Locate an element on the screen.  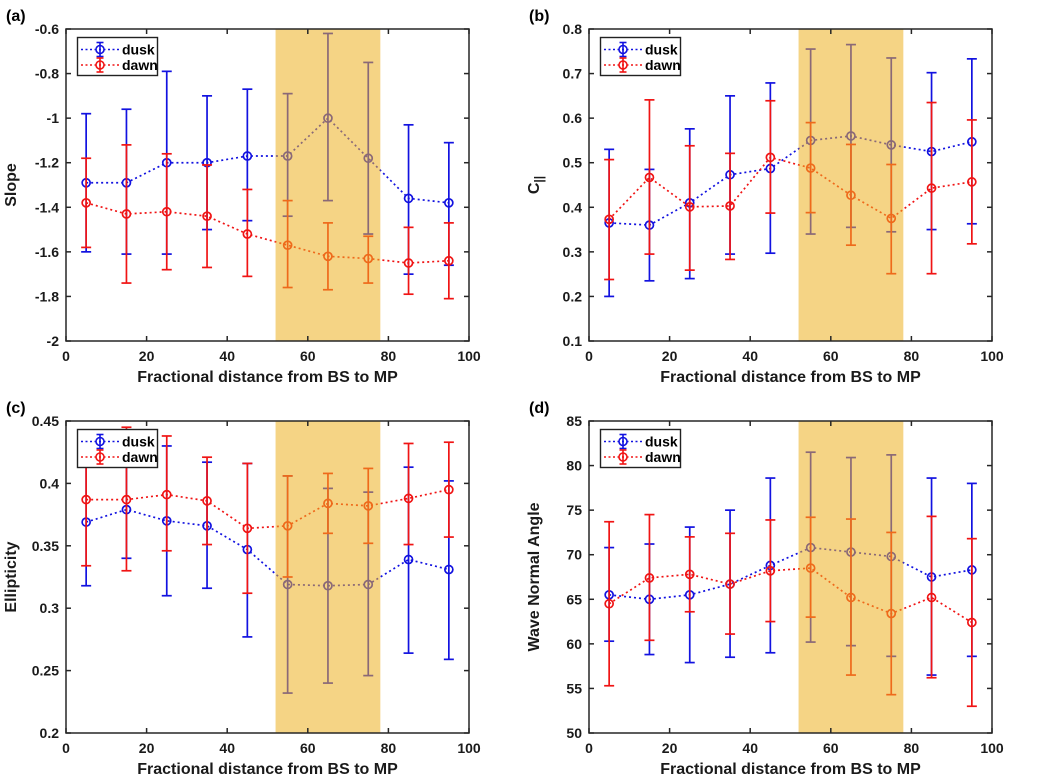
y-tick-label: -1.4 is located at coordinates (47, 207).